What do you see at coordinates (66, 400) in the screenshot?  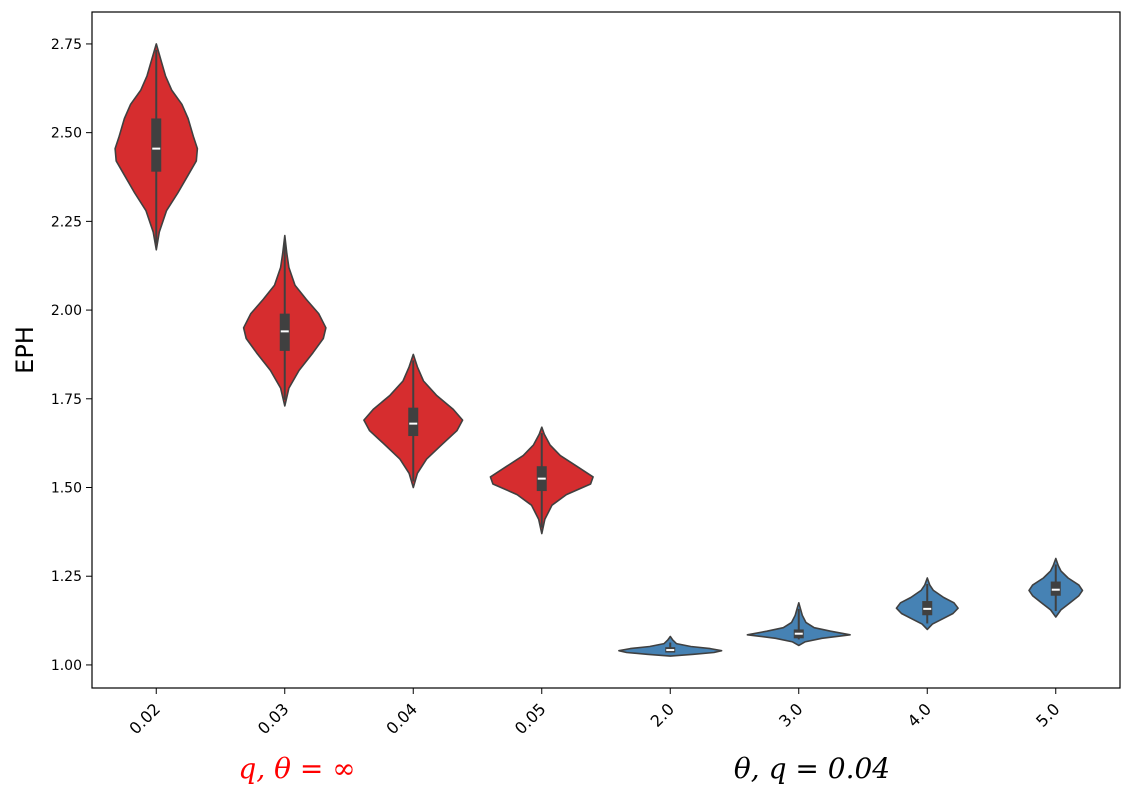 I see `y-tick-label: 1.75` at bounding box center [66, 400].